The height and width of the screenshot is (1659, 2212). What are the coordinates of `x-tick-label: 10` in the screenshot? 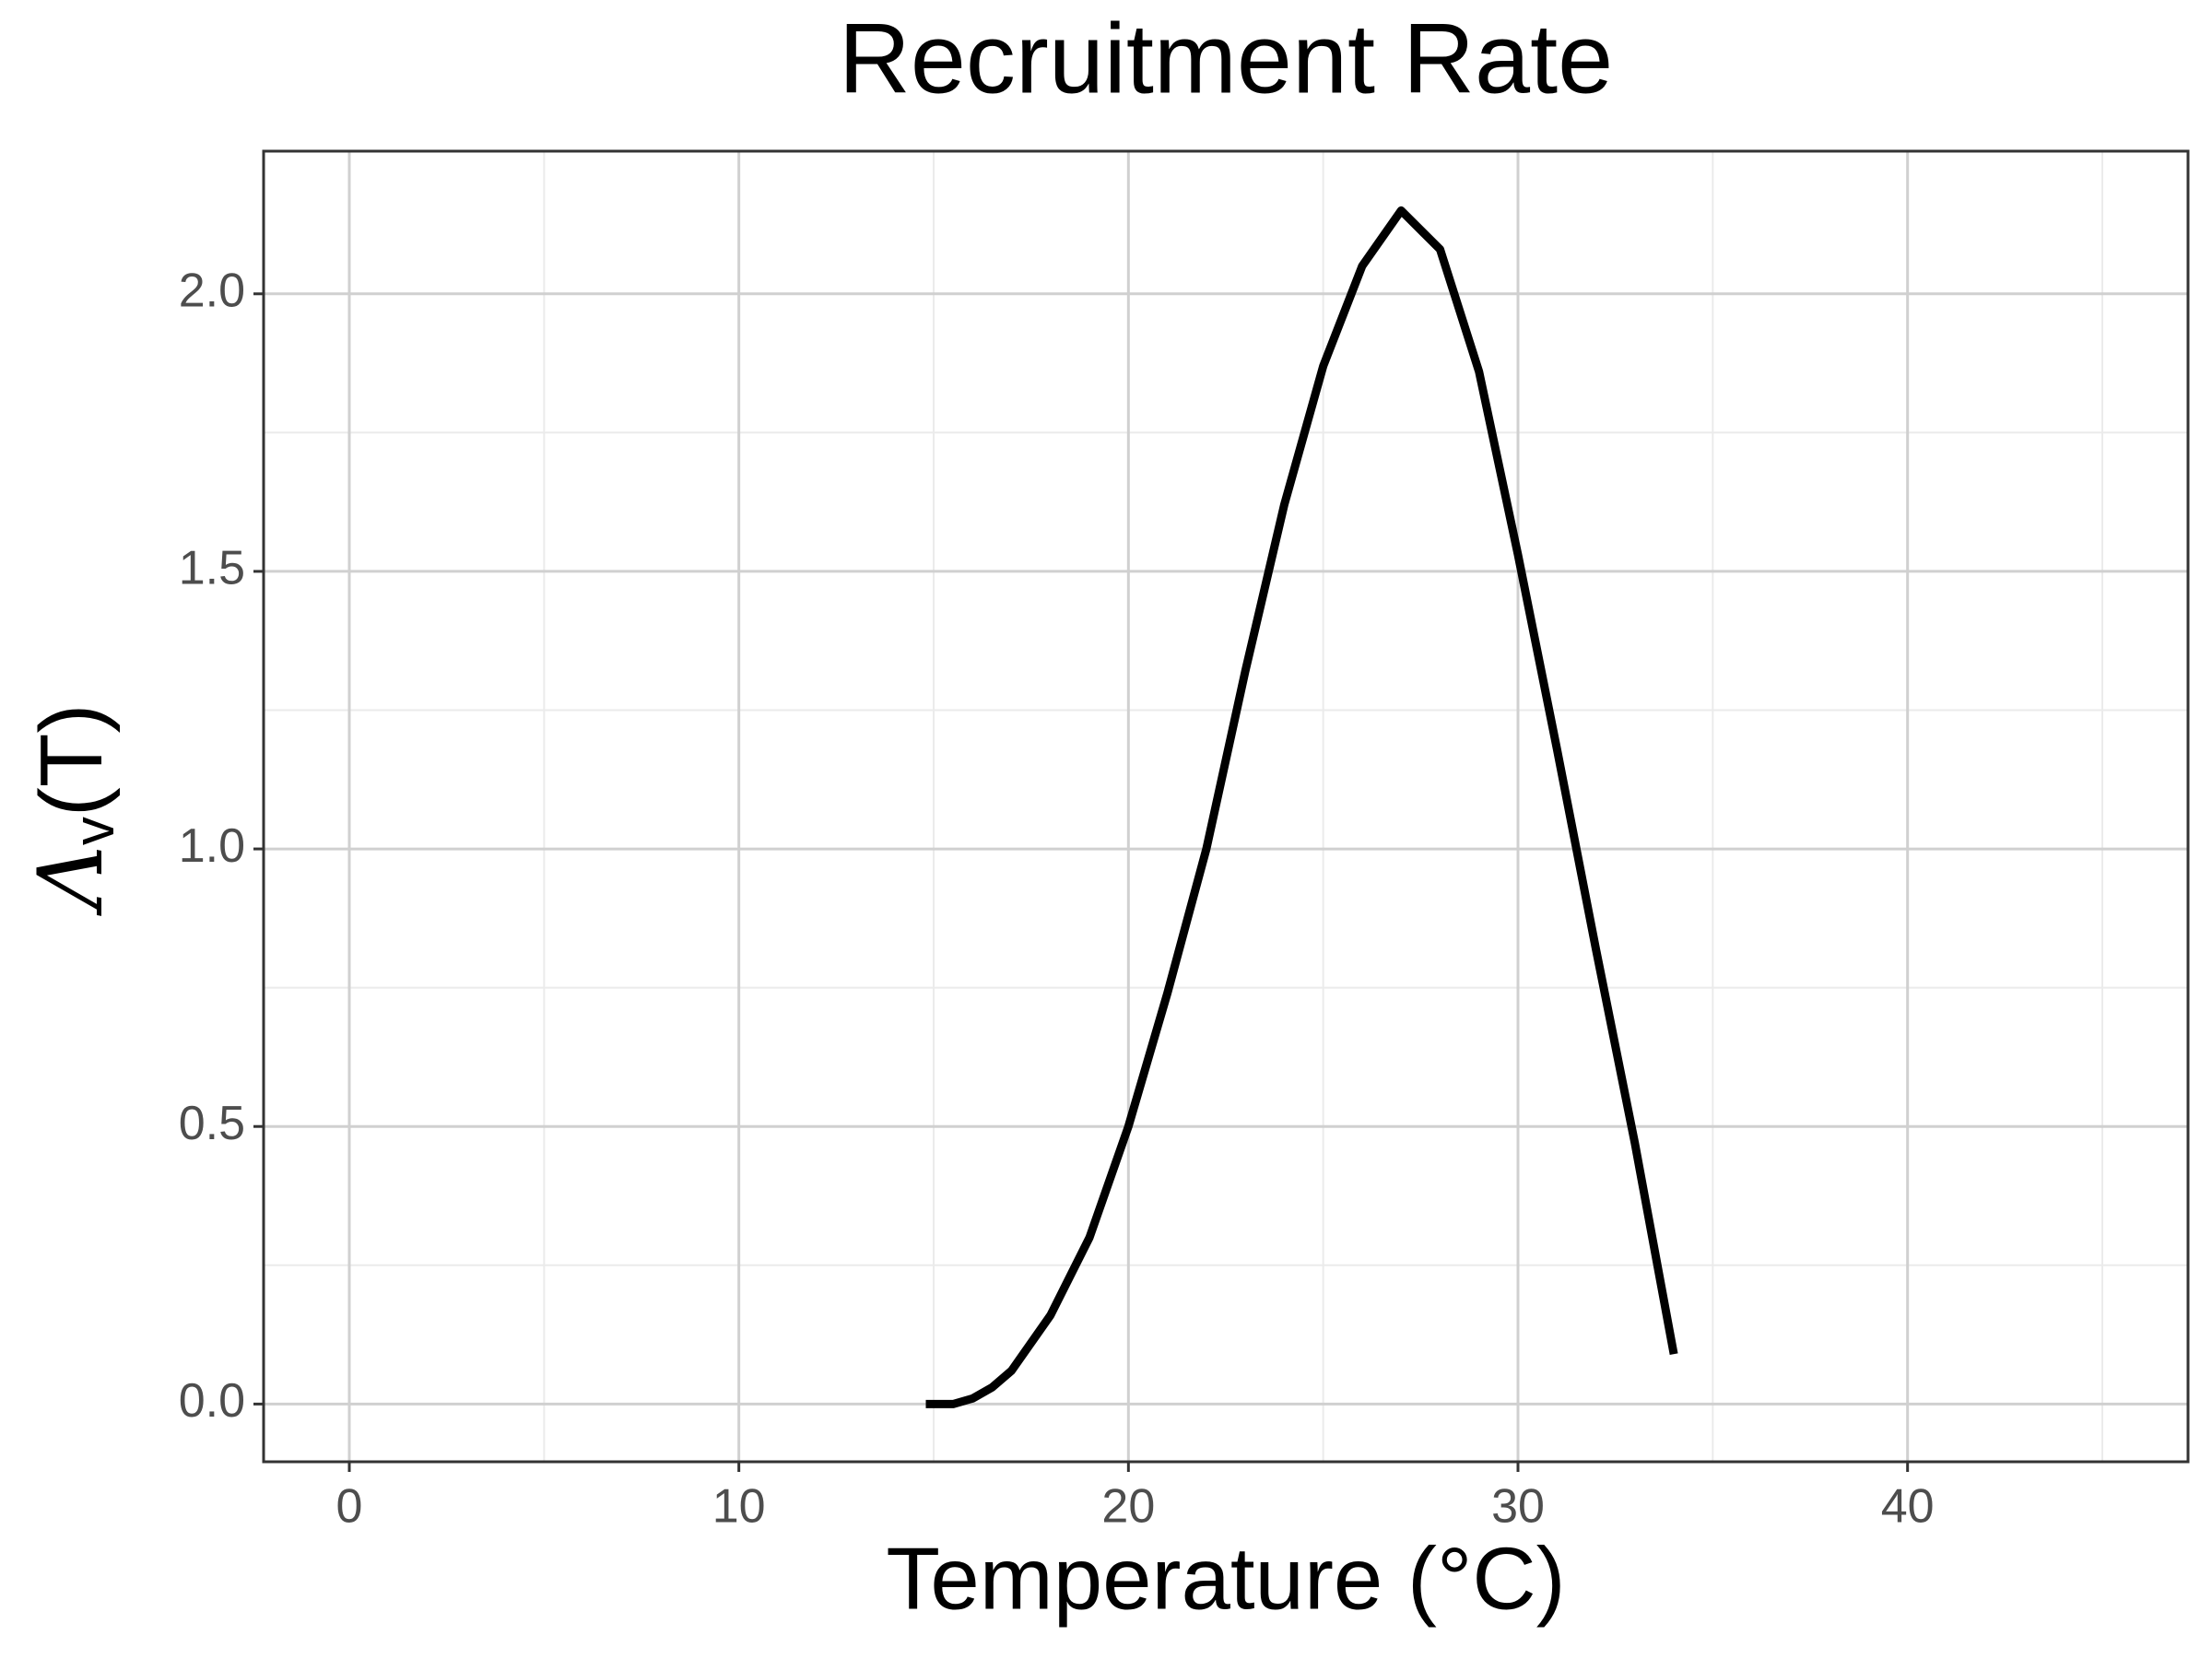 It's located at (739, 1507).